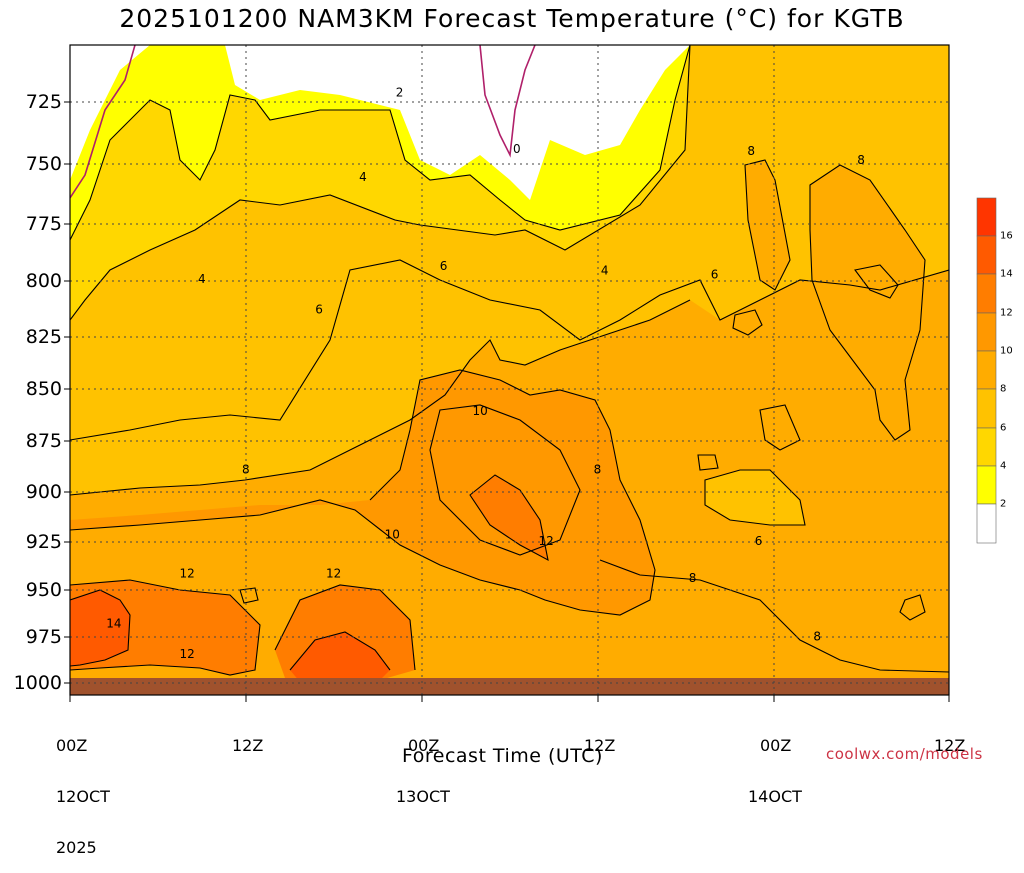 The height and width of the screenshot is (873, 1024). I want to click on y-tick-label: 925, so click(43, 542).